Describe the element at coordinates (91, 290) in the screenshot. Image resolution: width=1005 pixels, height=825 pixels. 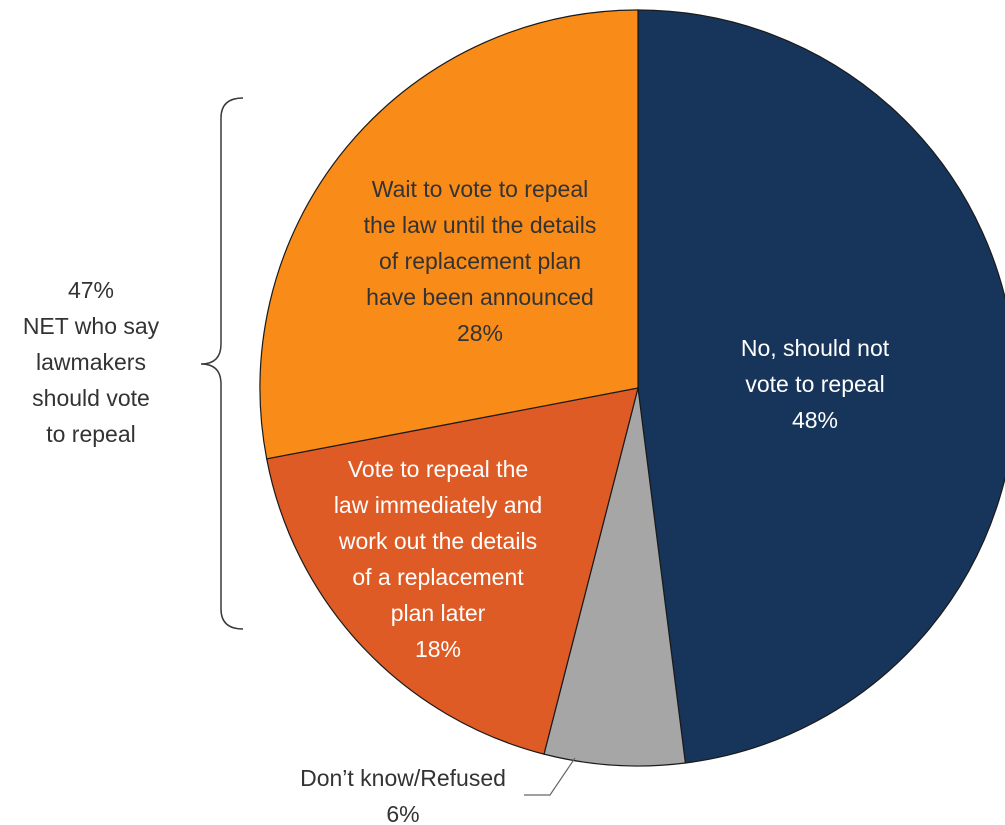
I see `net-annotation-line: 47%` at that location.